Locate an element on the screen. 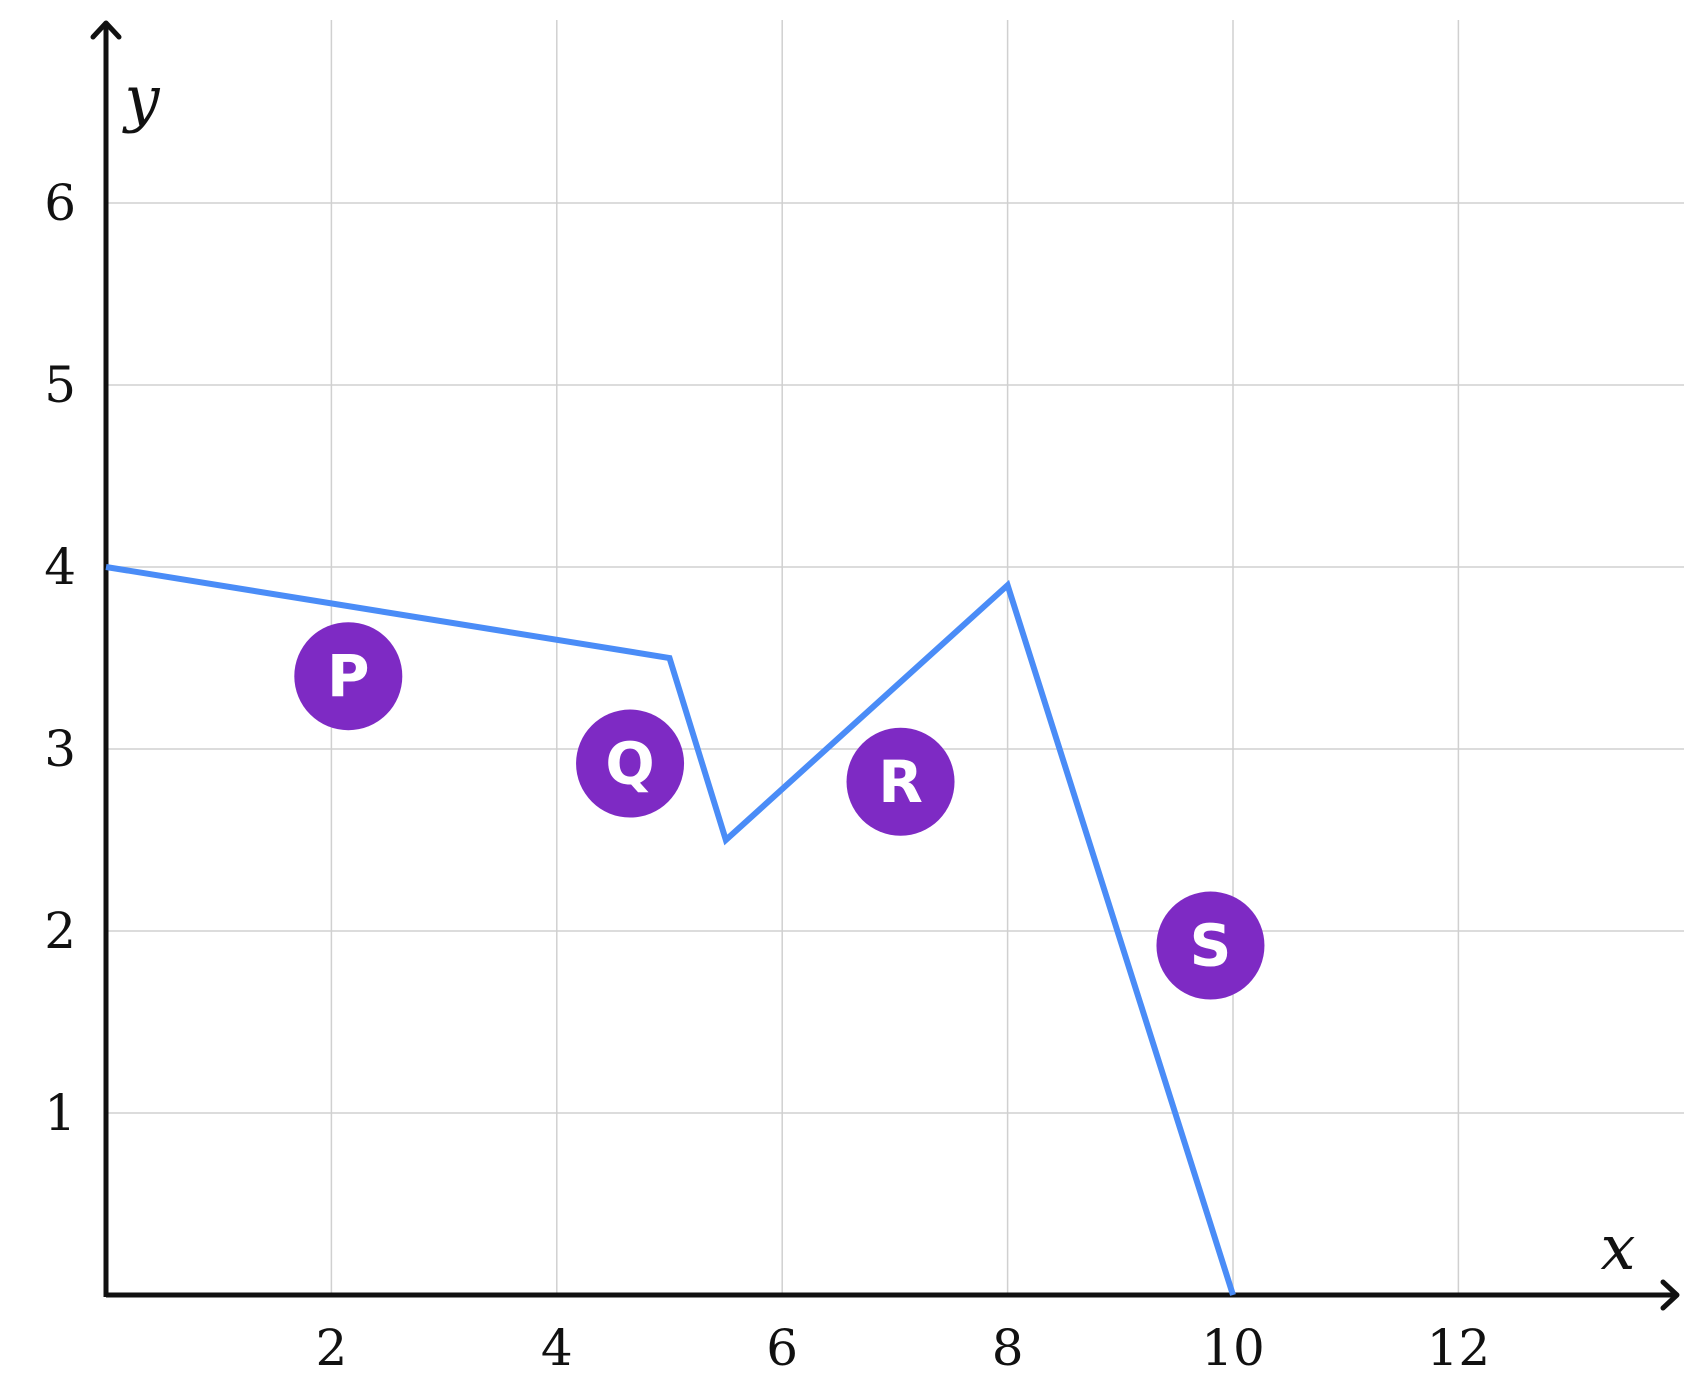 Image resolution: width=1684 pixels, height=1392 pixels. marker-s: S is located at coordinates (1210, 945).